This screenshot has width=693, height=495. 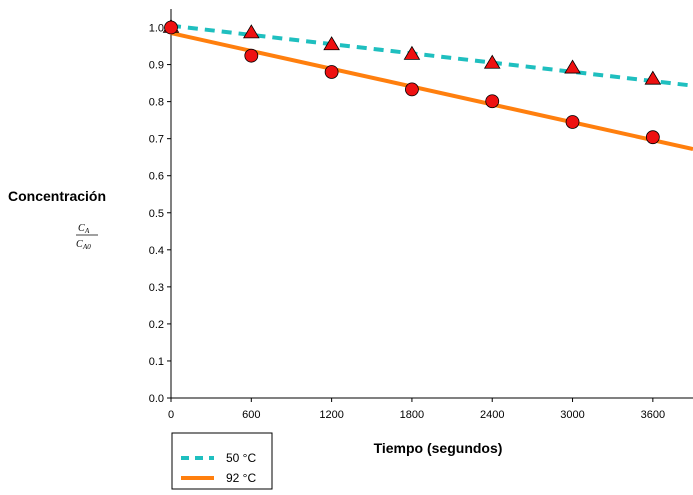 What do you see at coordinates (87, 237) in the screenshot?
I see `y-axis-fraction: C A C A0` at bounding box center [87, 237].